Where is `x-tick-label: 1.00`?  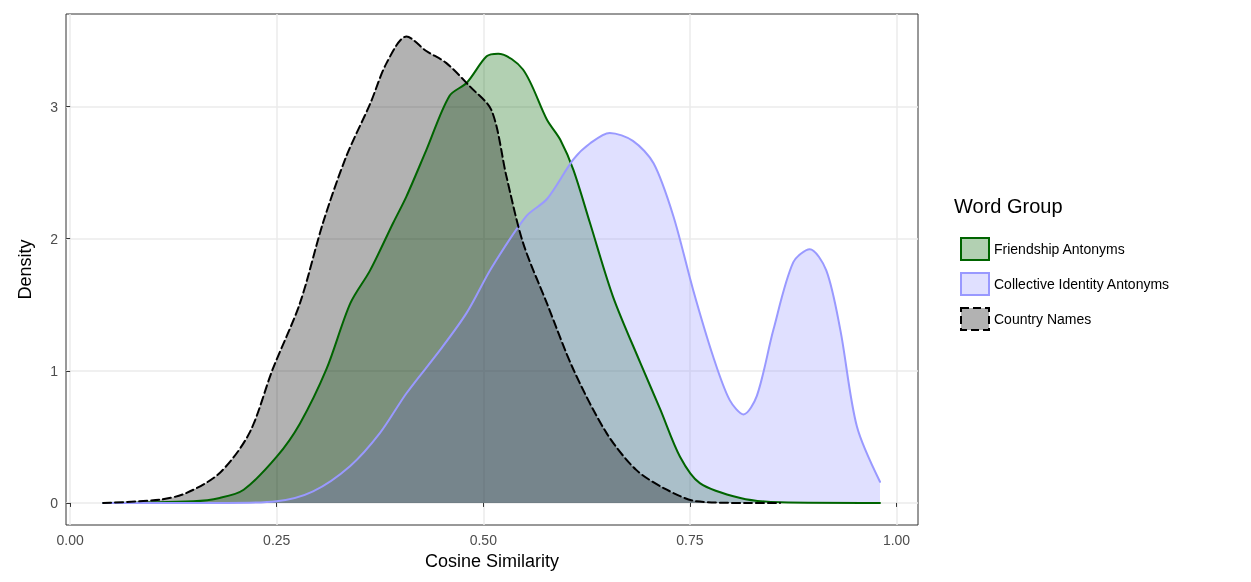 x-tick-label: 1.00 is located at coordinates (896, 540).